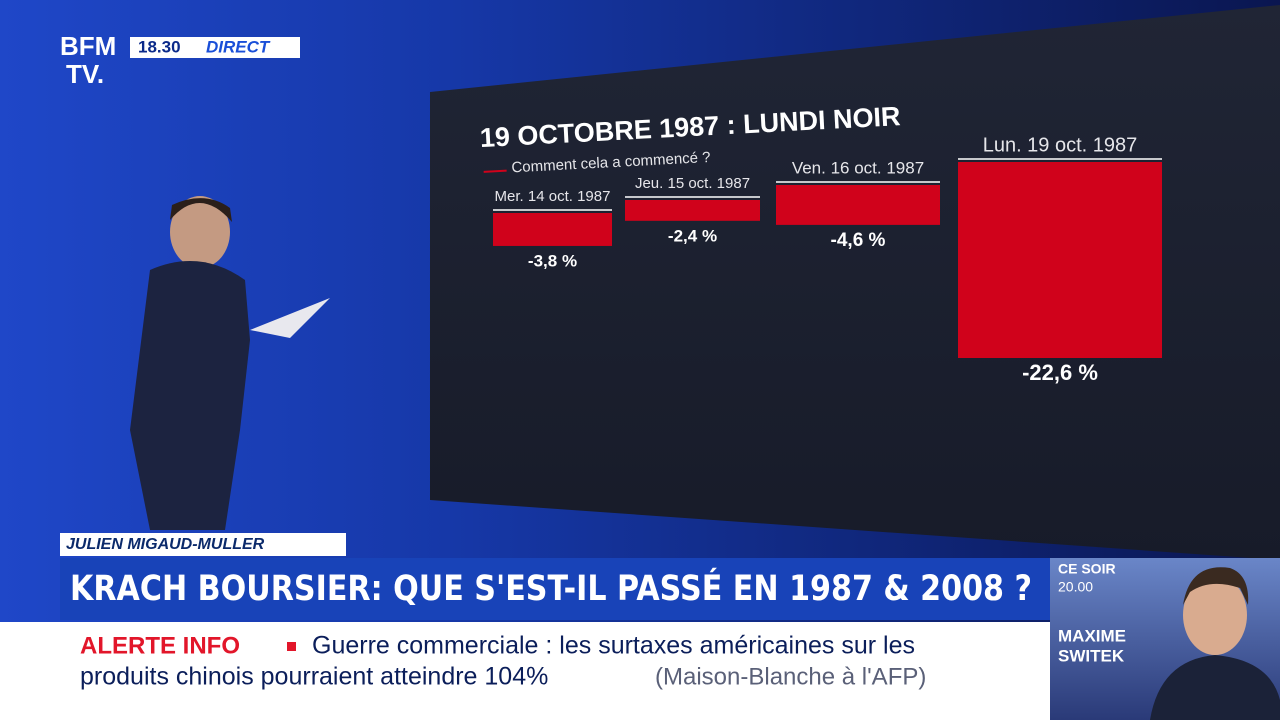 Image resolution: width=1280 pixels, height=720 pixels. What do you see at coordinates (1075, 587) in the screenshot?
I see `promo-time: 20.00` at bounding box center [1075, 587].